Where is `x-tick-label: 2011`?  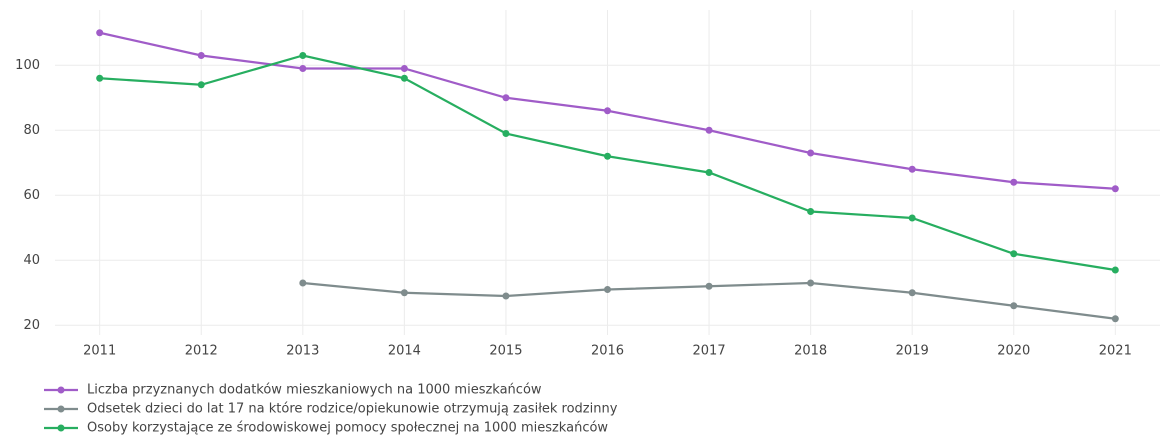 x-tick-label: 2011 is located at coordinates (99, 351).